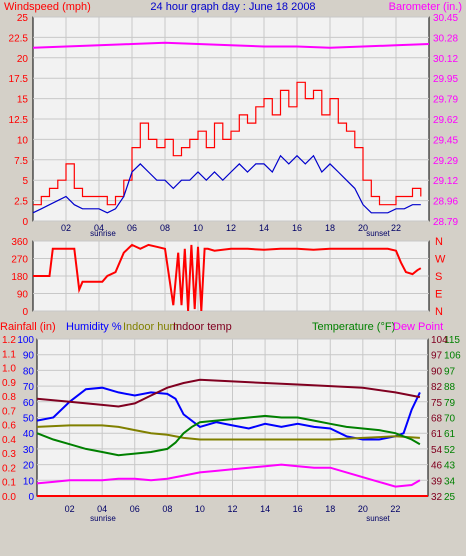  I want to click on temperature-tick-34: 34, so click(450, 481).